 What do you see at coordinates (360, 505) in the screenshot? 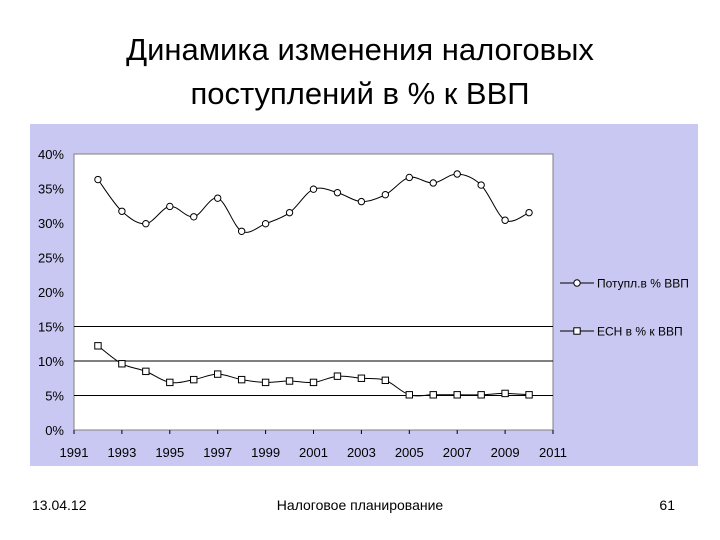
I see `footer-title: Налоговое планирование` at bounding box center [360, 505].